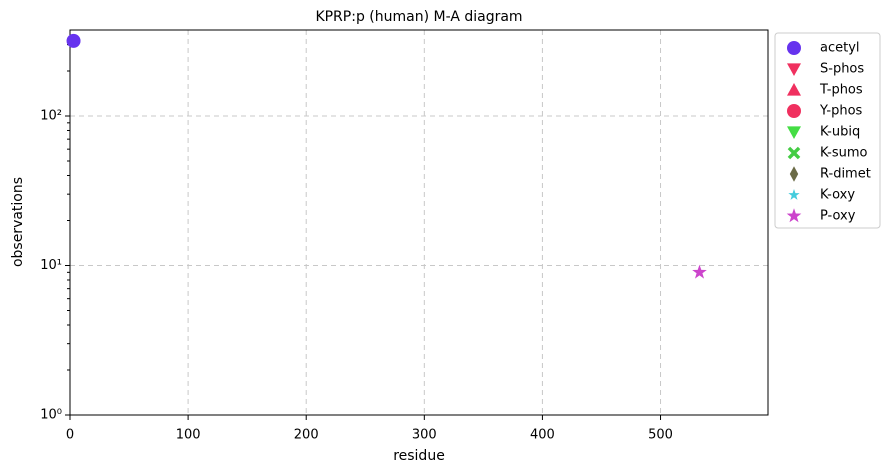  What do you see at coordinates (840, 48) in the screenshot?
I see `legend-label: acetyl` at bounding box center [840, 48].